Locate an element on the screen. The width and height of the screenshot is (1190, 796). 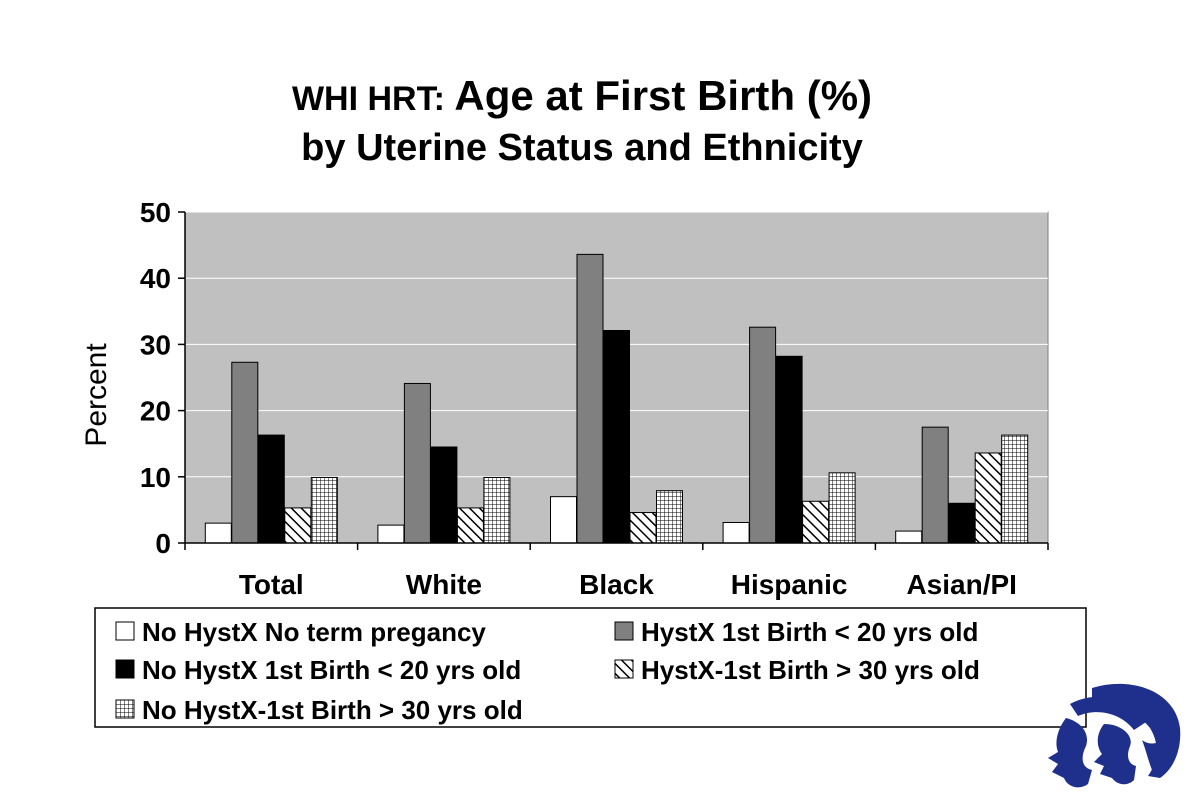
y-tick-label: 20 is located at coordinates (155, 411).